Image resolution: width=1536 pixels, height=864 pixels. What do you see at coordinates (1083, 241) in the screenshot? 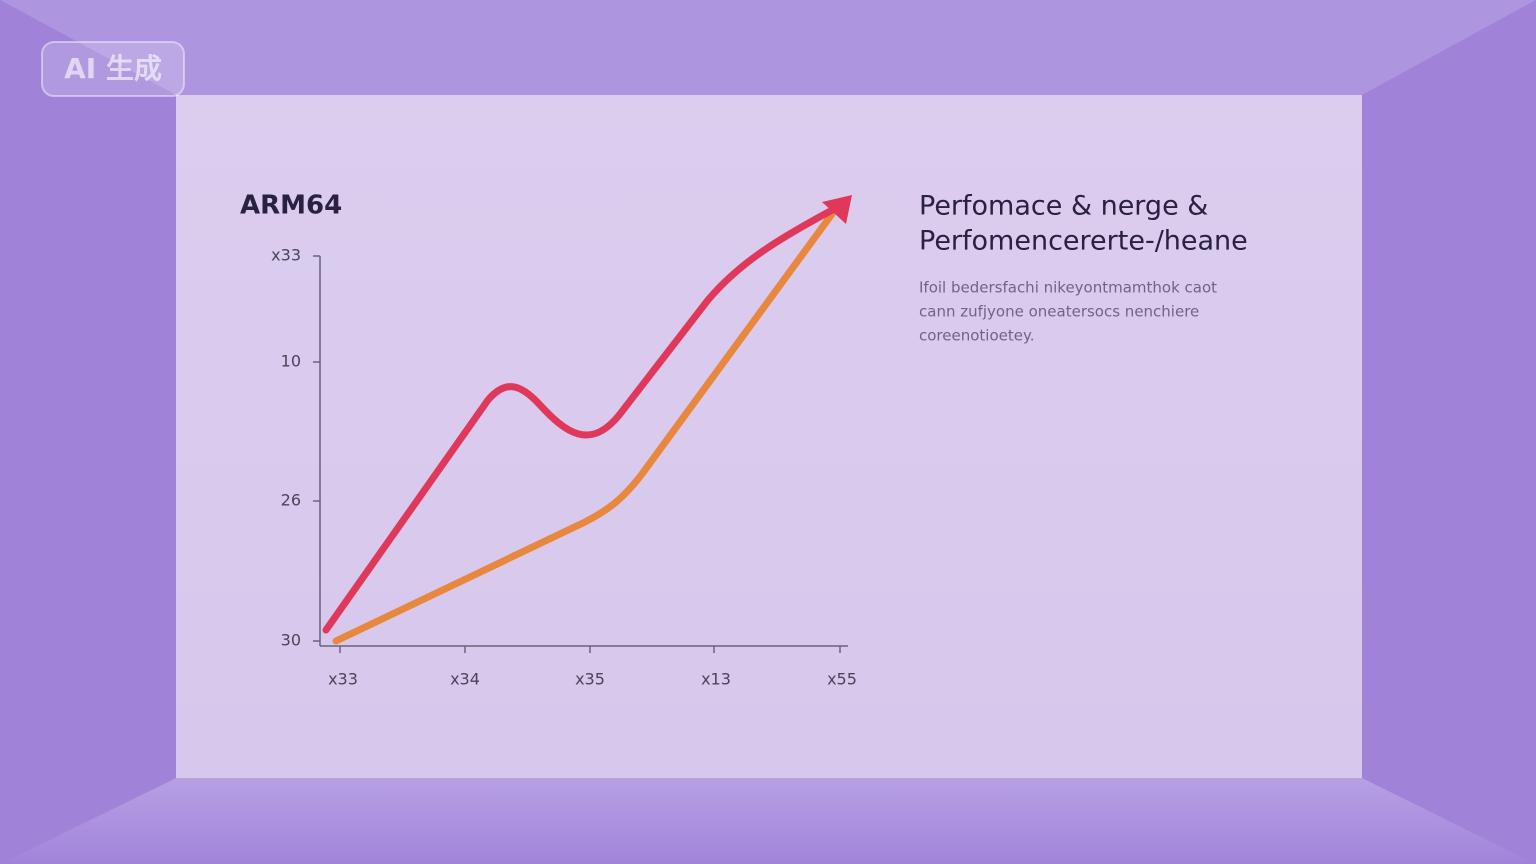
I see `heading-line: Perfomencerertе-/heane` at bounding box center [1083, 241].